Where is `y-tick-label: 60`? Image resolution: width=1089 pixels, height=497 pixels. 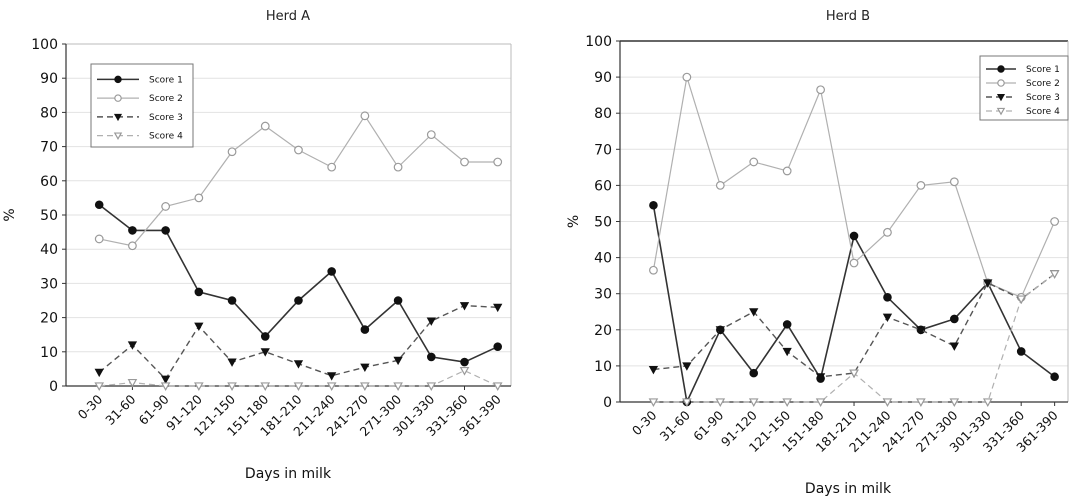
y-tick-label: 60 is located at coordinates (603, 186).